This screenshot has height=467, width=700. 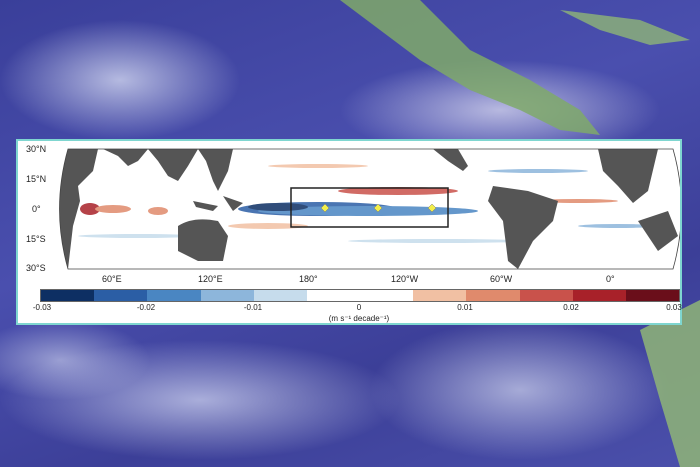 I want to click on lon-tick: 120°W, so click(x=405, y=279).